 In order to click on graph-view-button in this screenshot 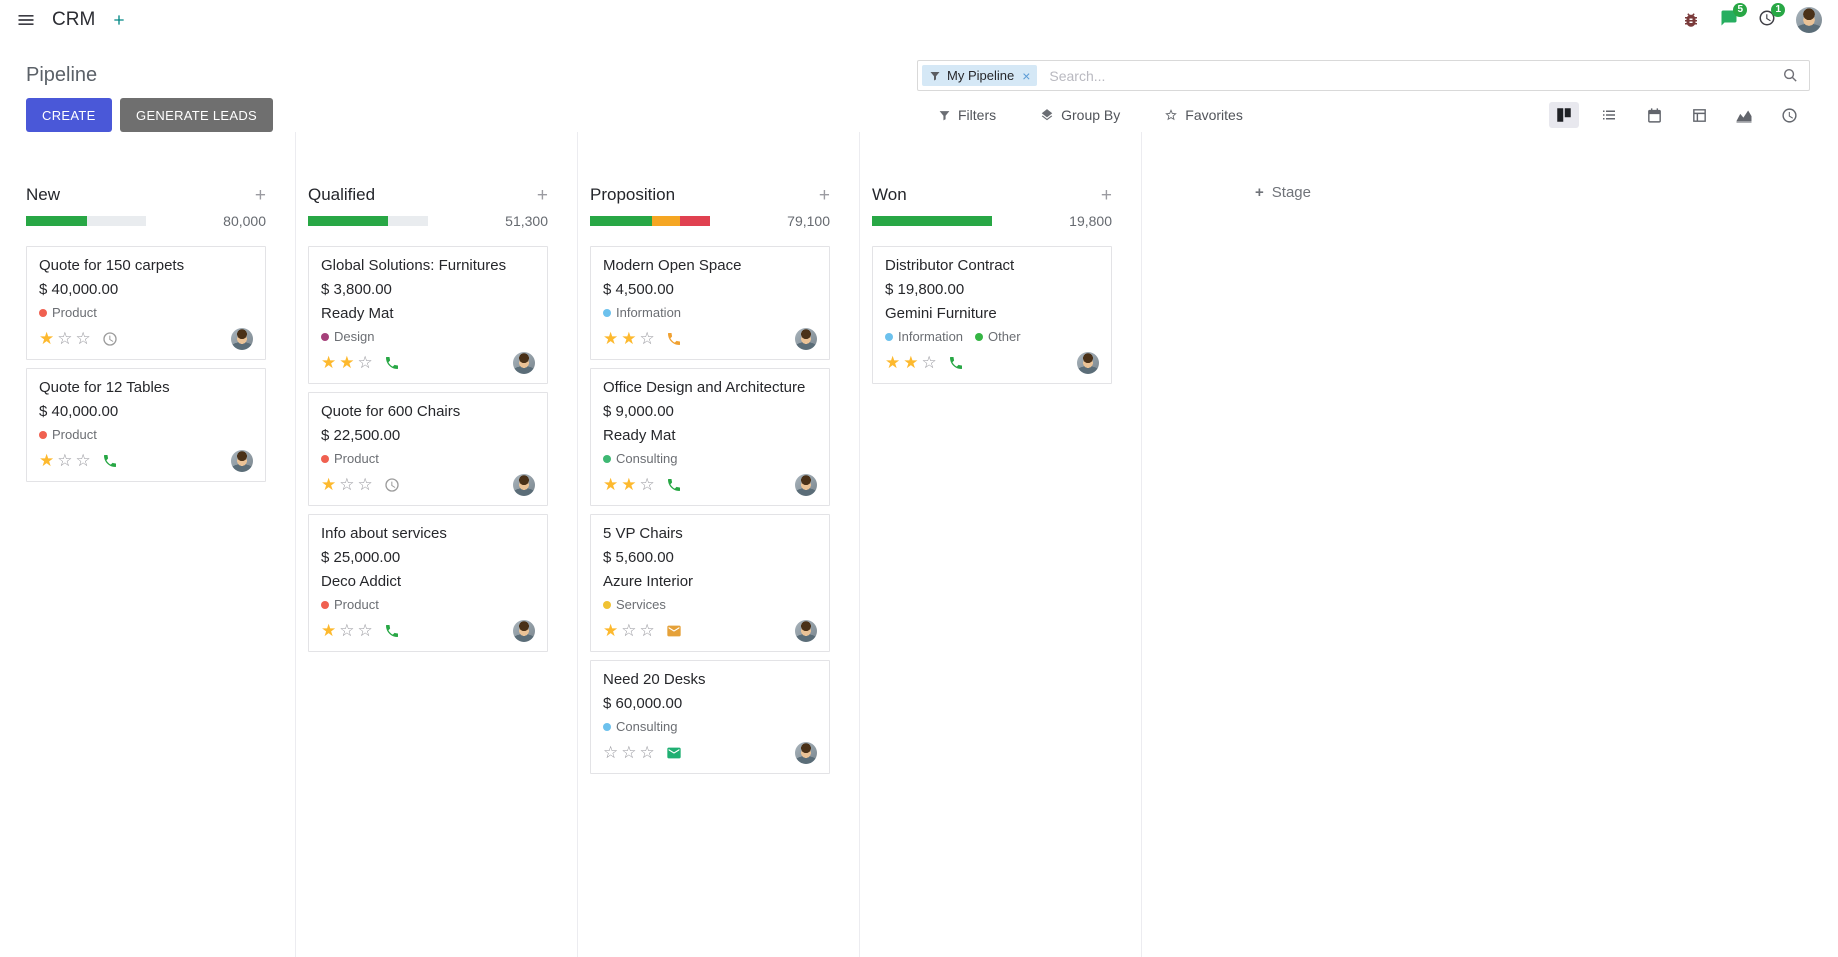, I will do `click(1744, 115)`.